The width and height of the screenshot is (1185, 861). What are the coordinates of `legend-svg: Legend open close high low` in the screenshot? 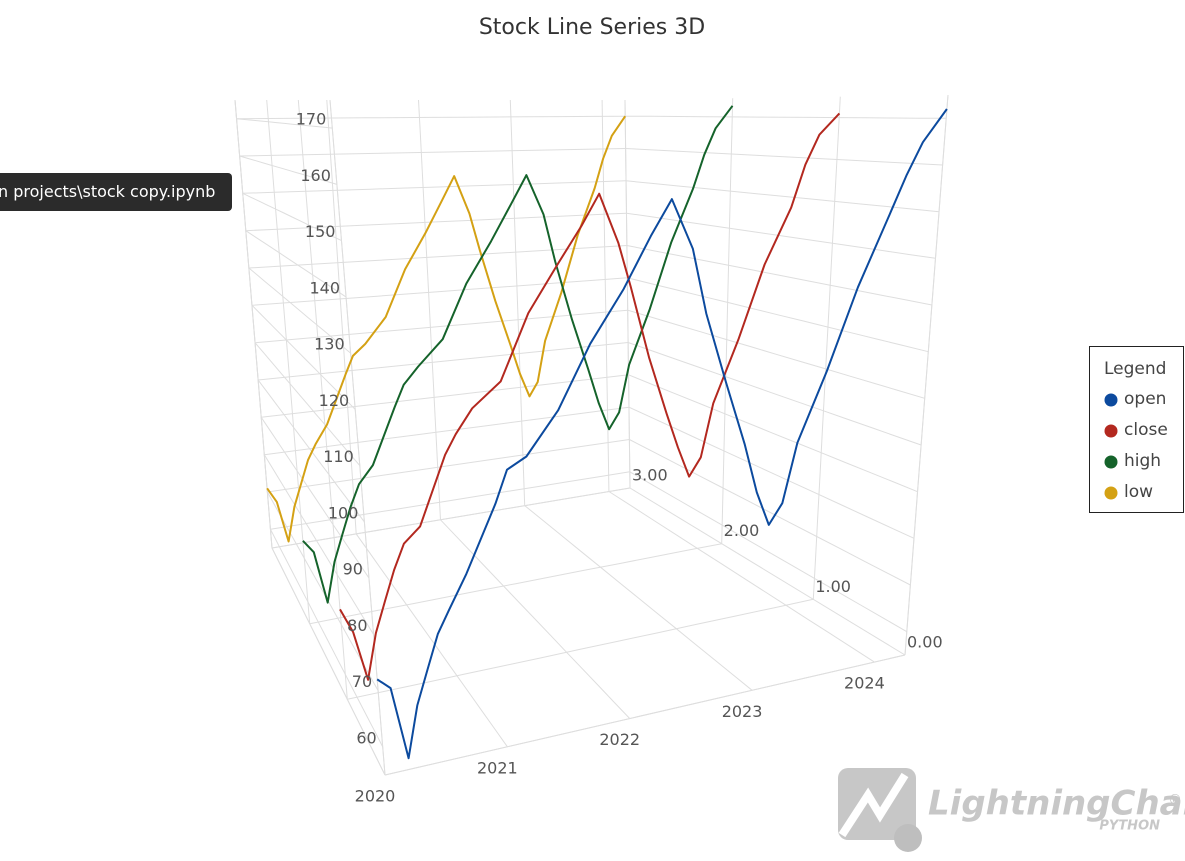 It's located at (1136, 430).